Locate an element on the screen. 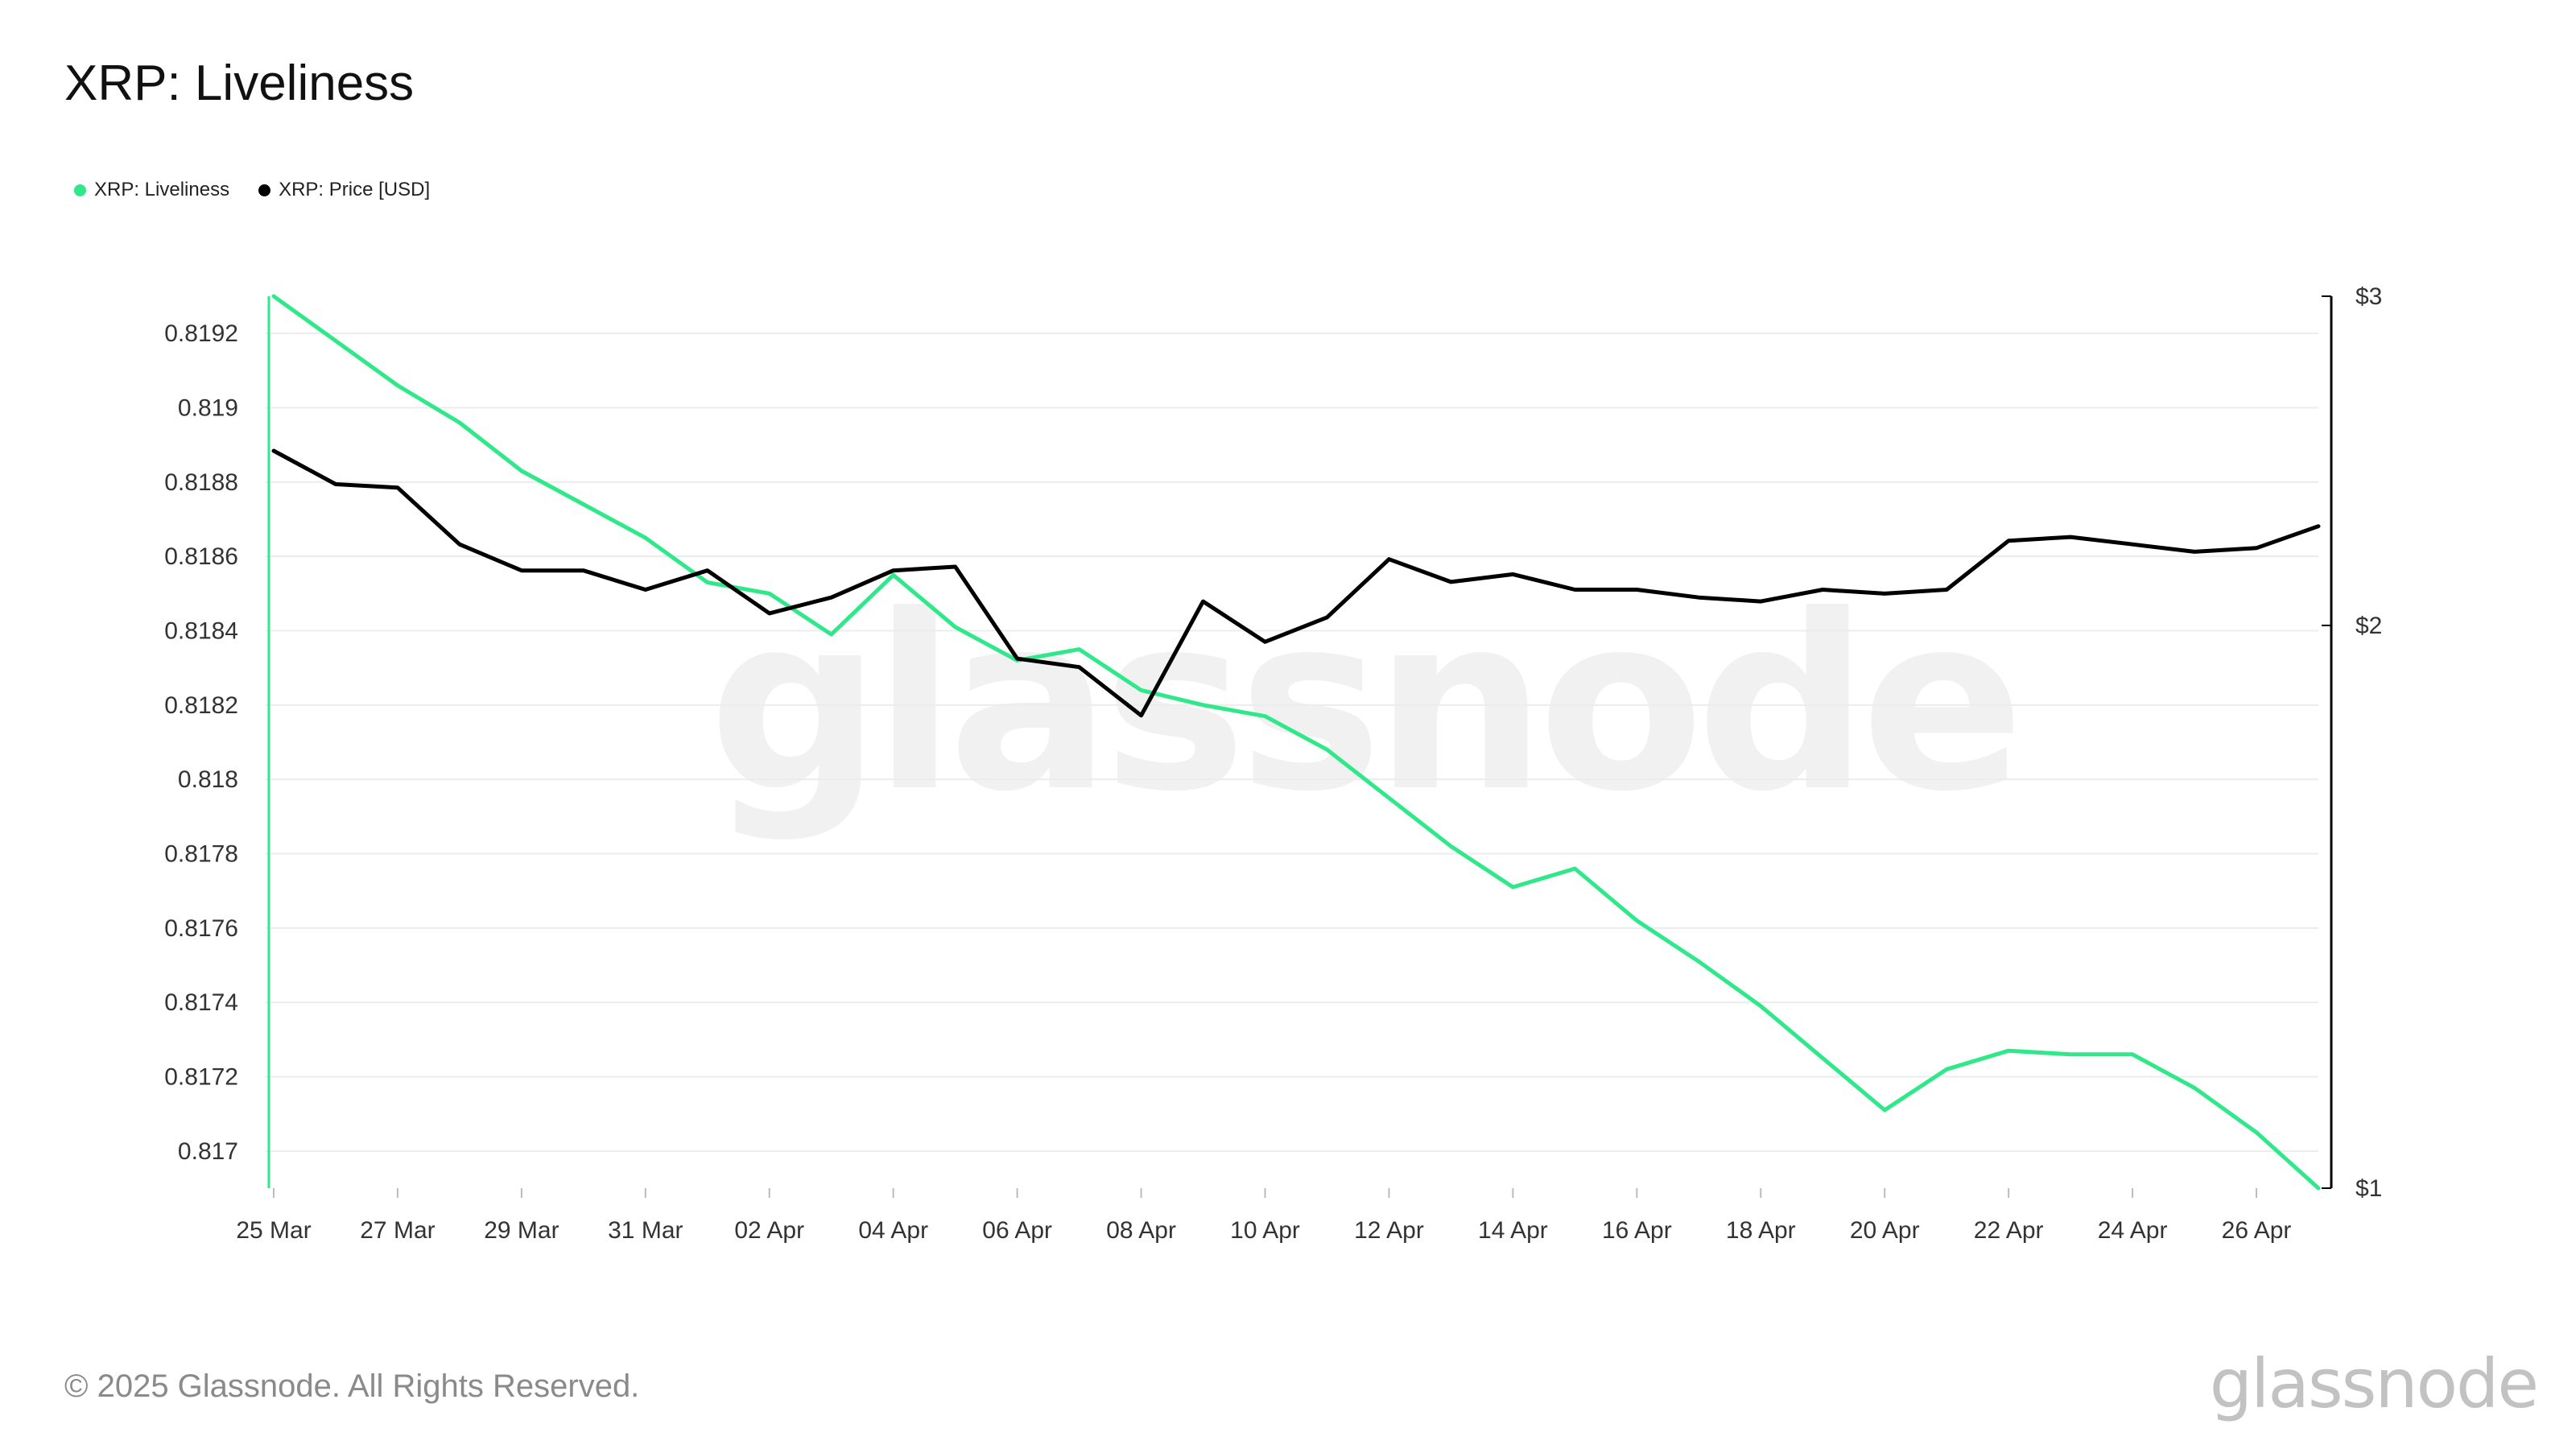  x-tick-label: 14 Apr is located at coordinates (1513, 1230).